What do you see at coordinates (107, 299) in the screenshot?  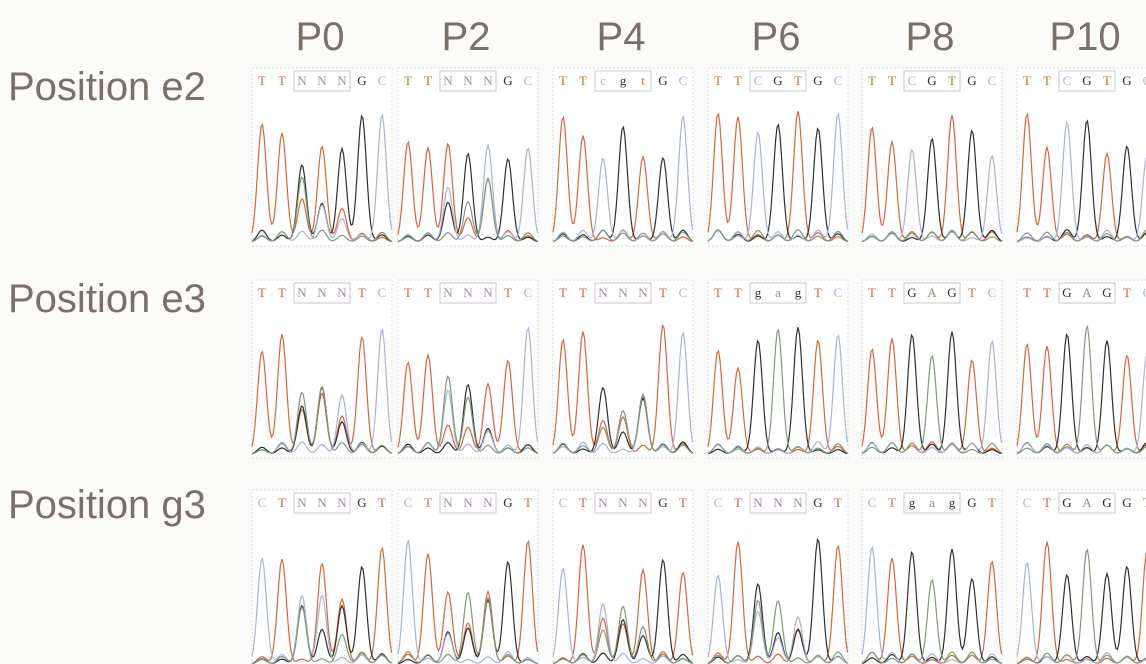 I see `row-label: Position e3` at bounding box center [107, 299].